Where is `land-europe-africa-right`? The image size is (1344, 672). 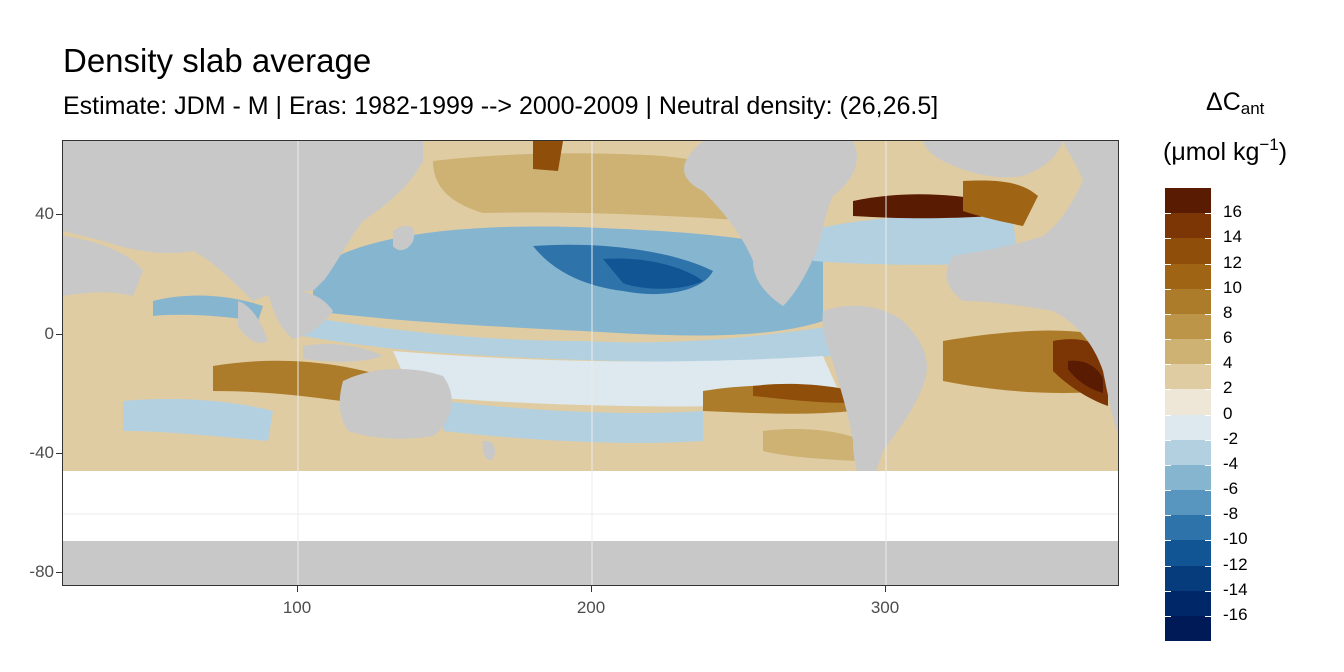
land-europe-africa-right is located at coordinates (1032, 288).